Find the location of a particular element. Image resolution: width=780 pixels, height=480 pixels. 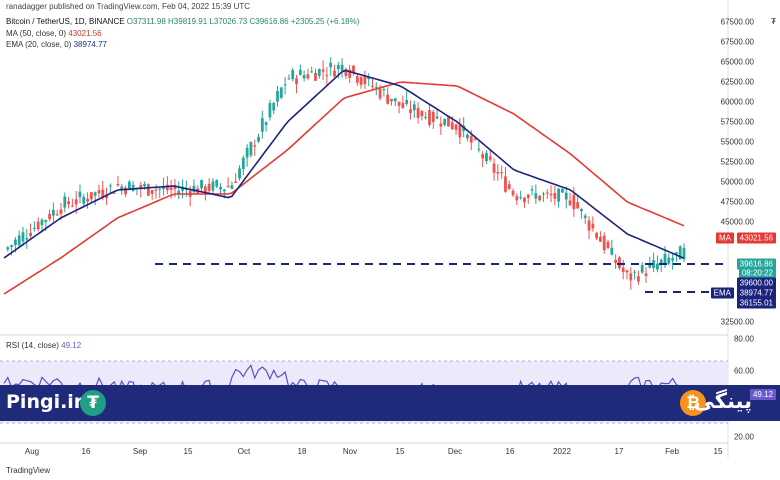

price-tick: 55000.00 is located at coordinates (737, 142).